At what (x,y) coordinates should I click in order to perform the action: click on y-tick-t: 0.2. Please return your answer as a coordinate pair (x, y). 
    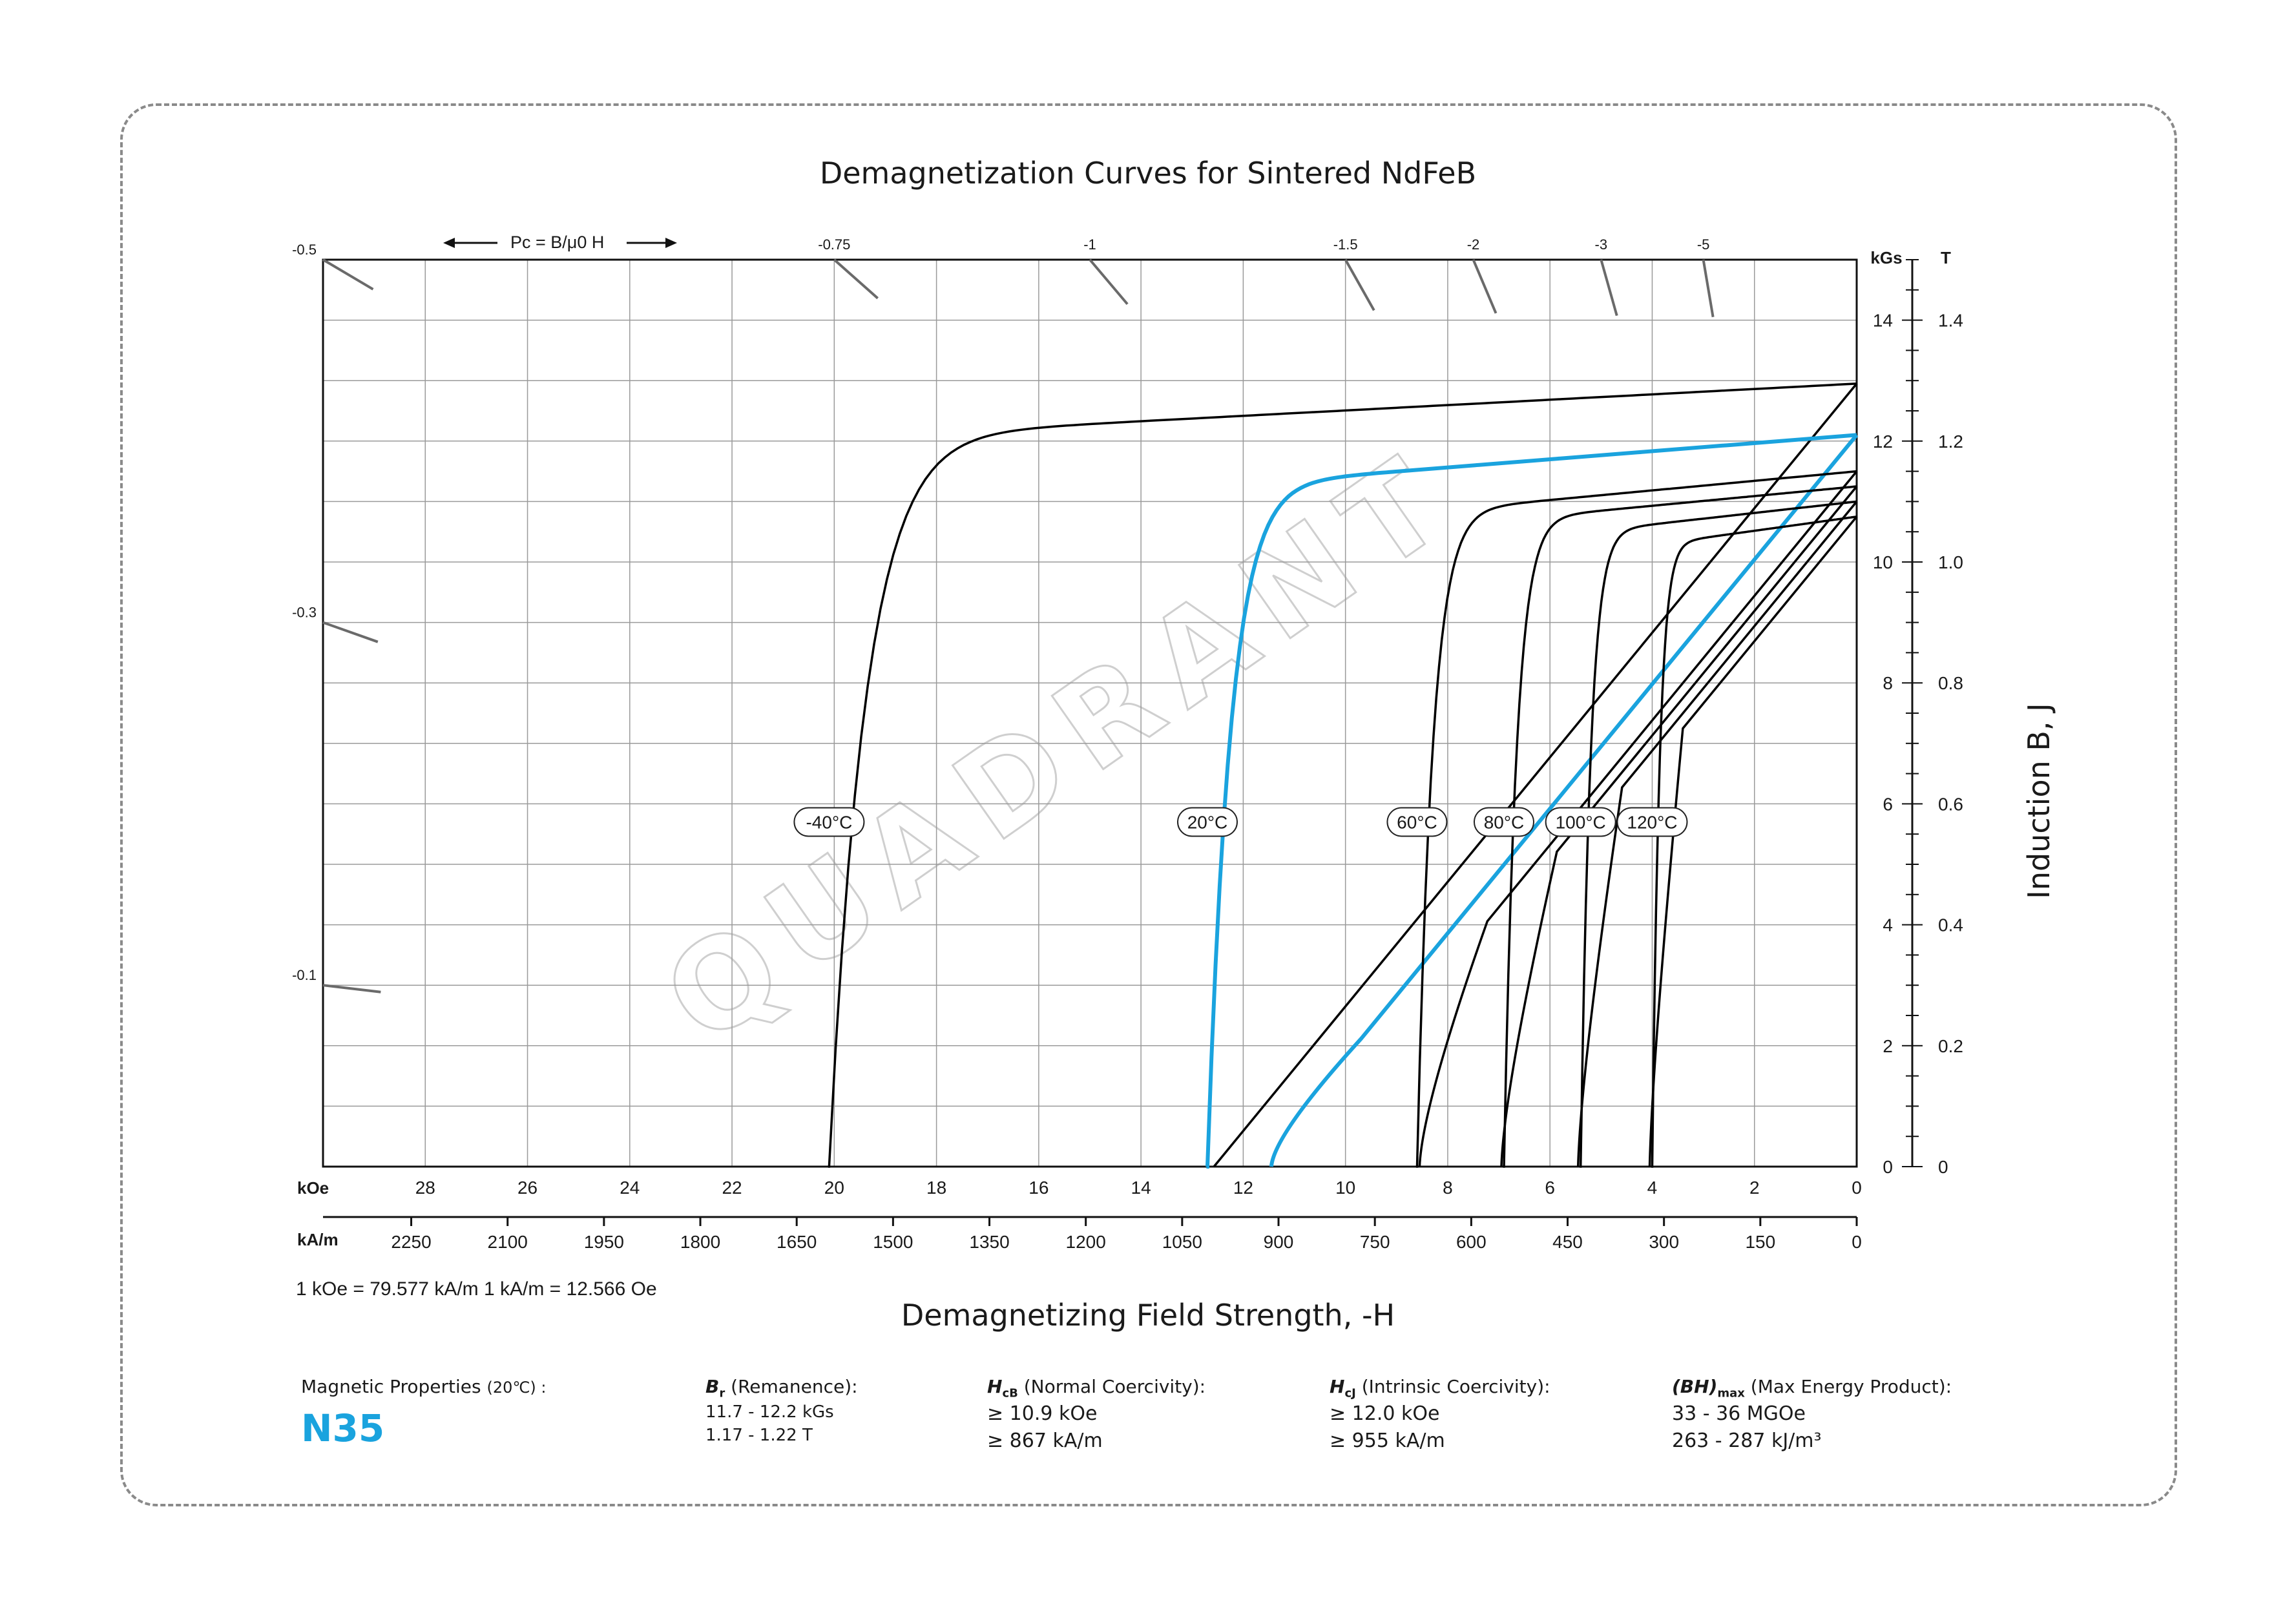
    Looking at the image, I should click on (1951, 1046).